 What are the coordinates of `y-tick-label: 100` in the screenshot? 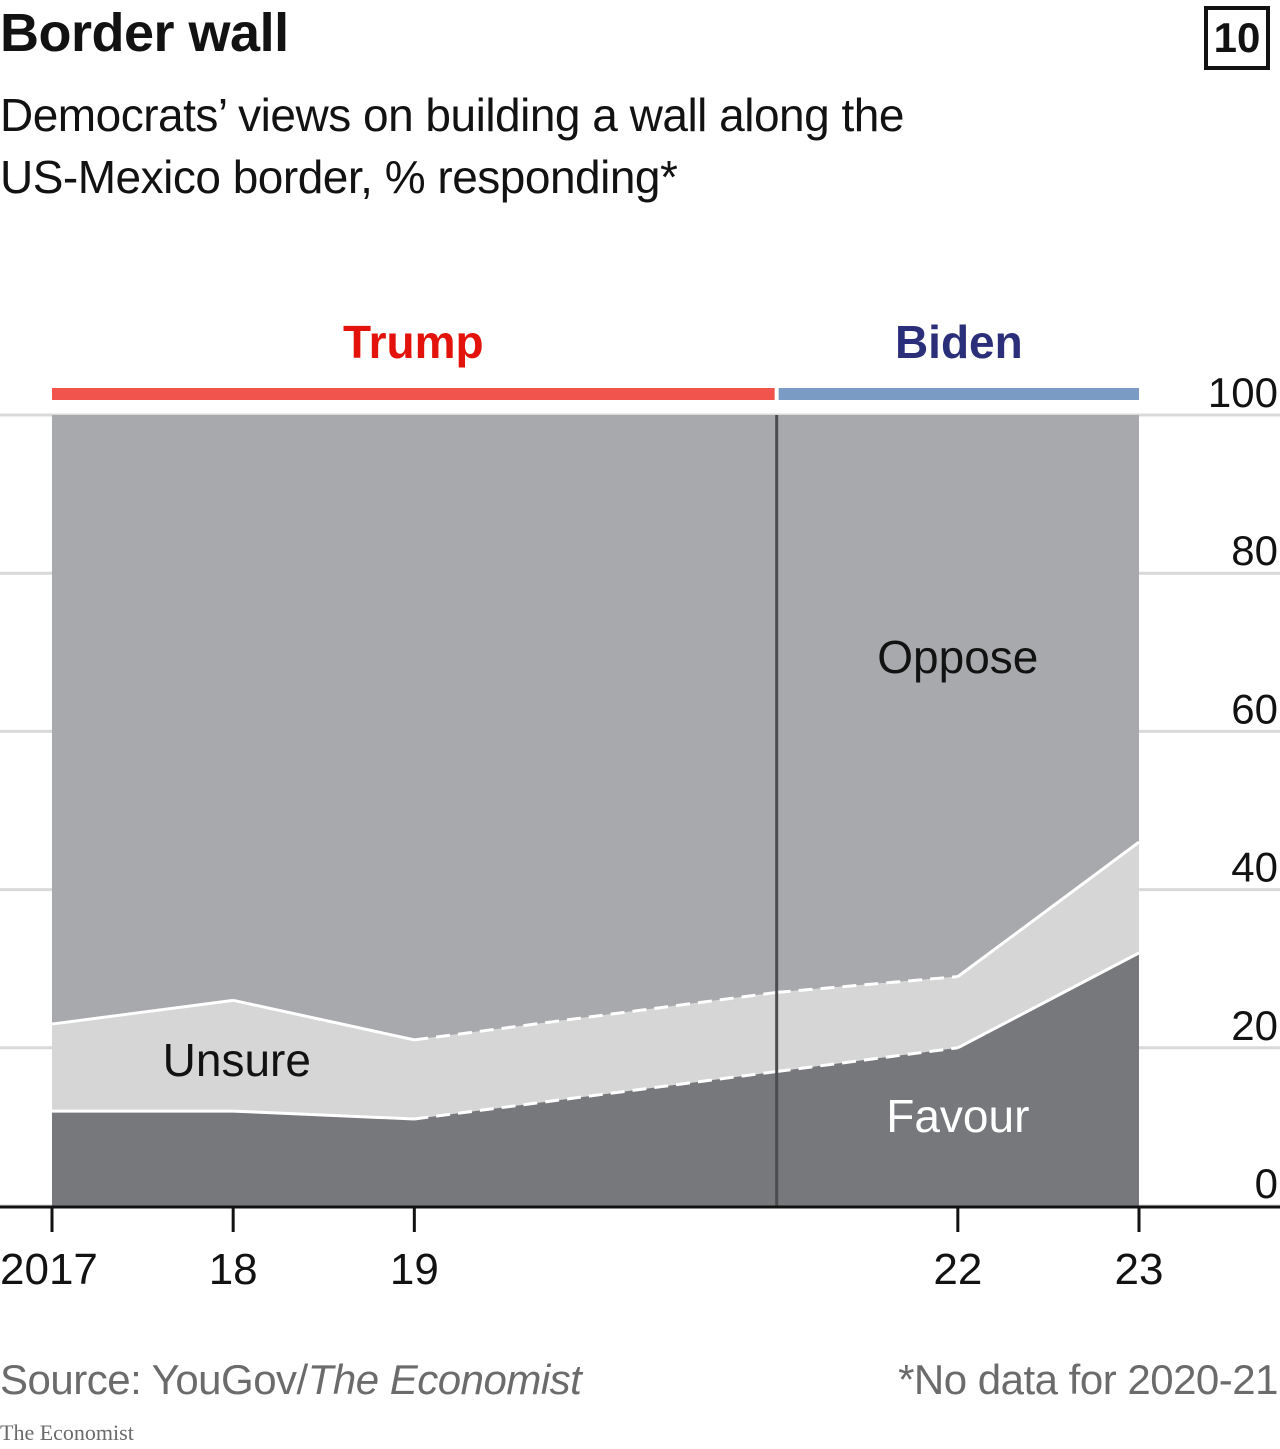 It's located at (1243, 392).